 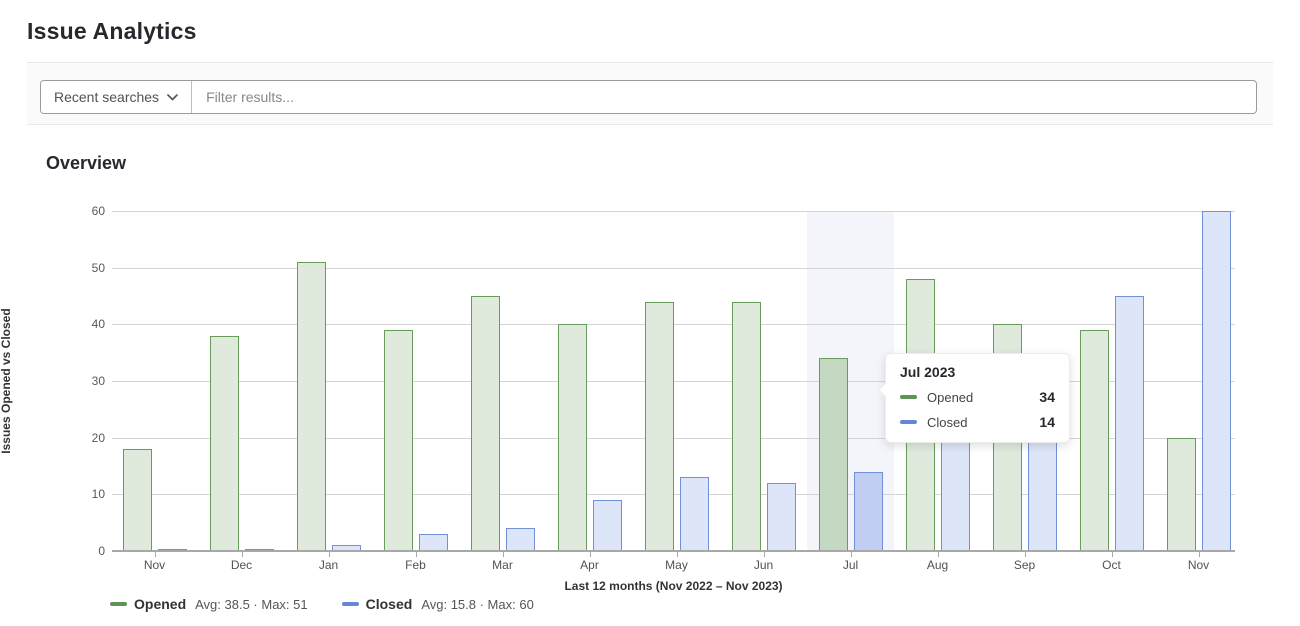 What do you see at coordinates (6, 381) in the screenshot?
I see `y-axis-title: Issues Opened vs Closed` at bounding box center [6, 381].